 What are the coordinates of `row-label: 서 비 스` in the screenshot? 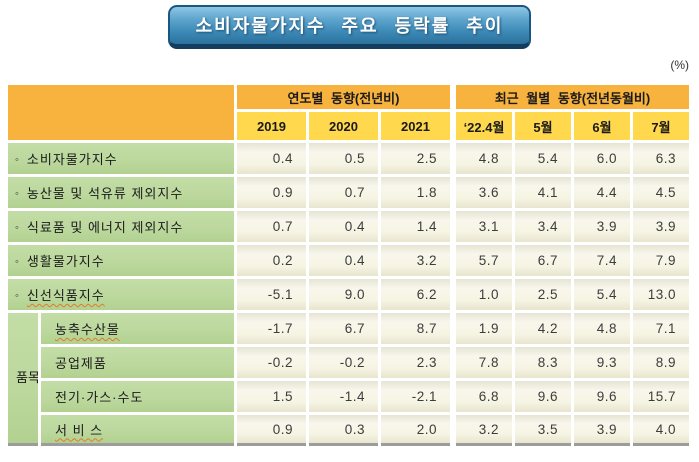 It's located at (137, 430).